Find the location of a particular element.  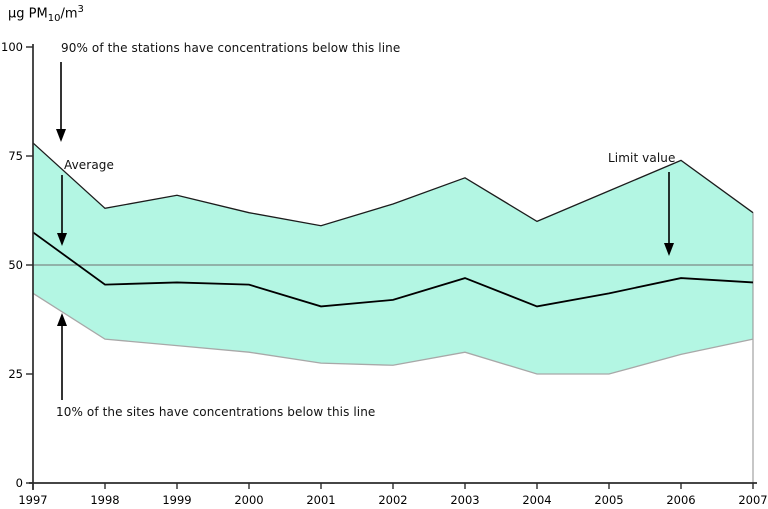

x-tick-label: 1999 is located at coordinates (176, 500).